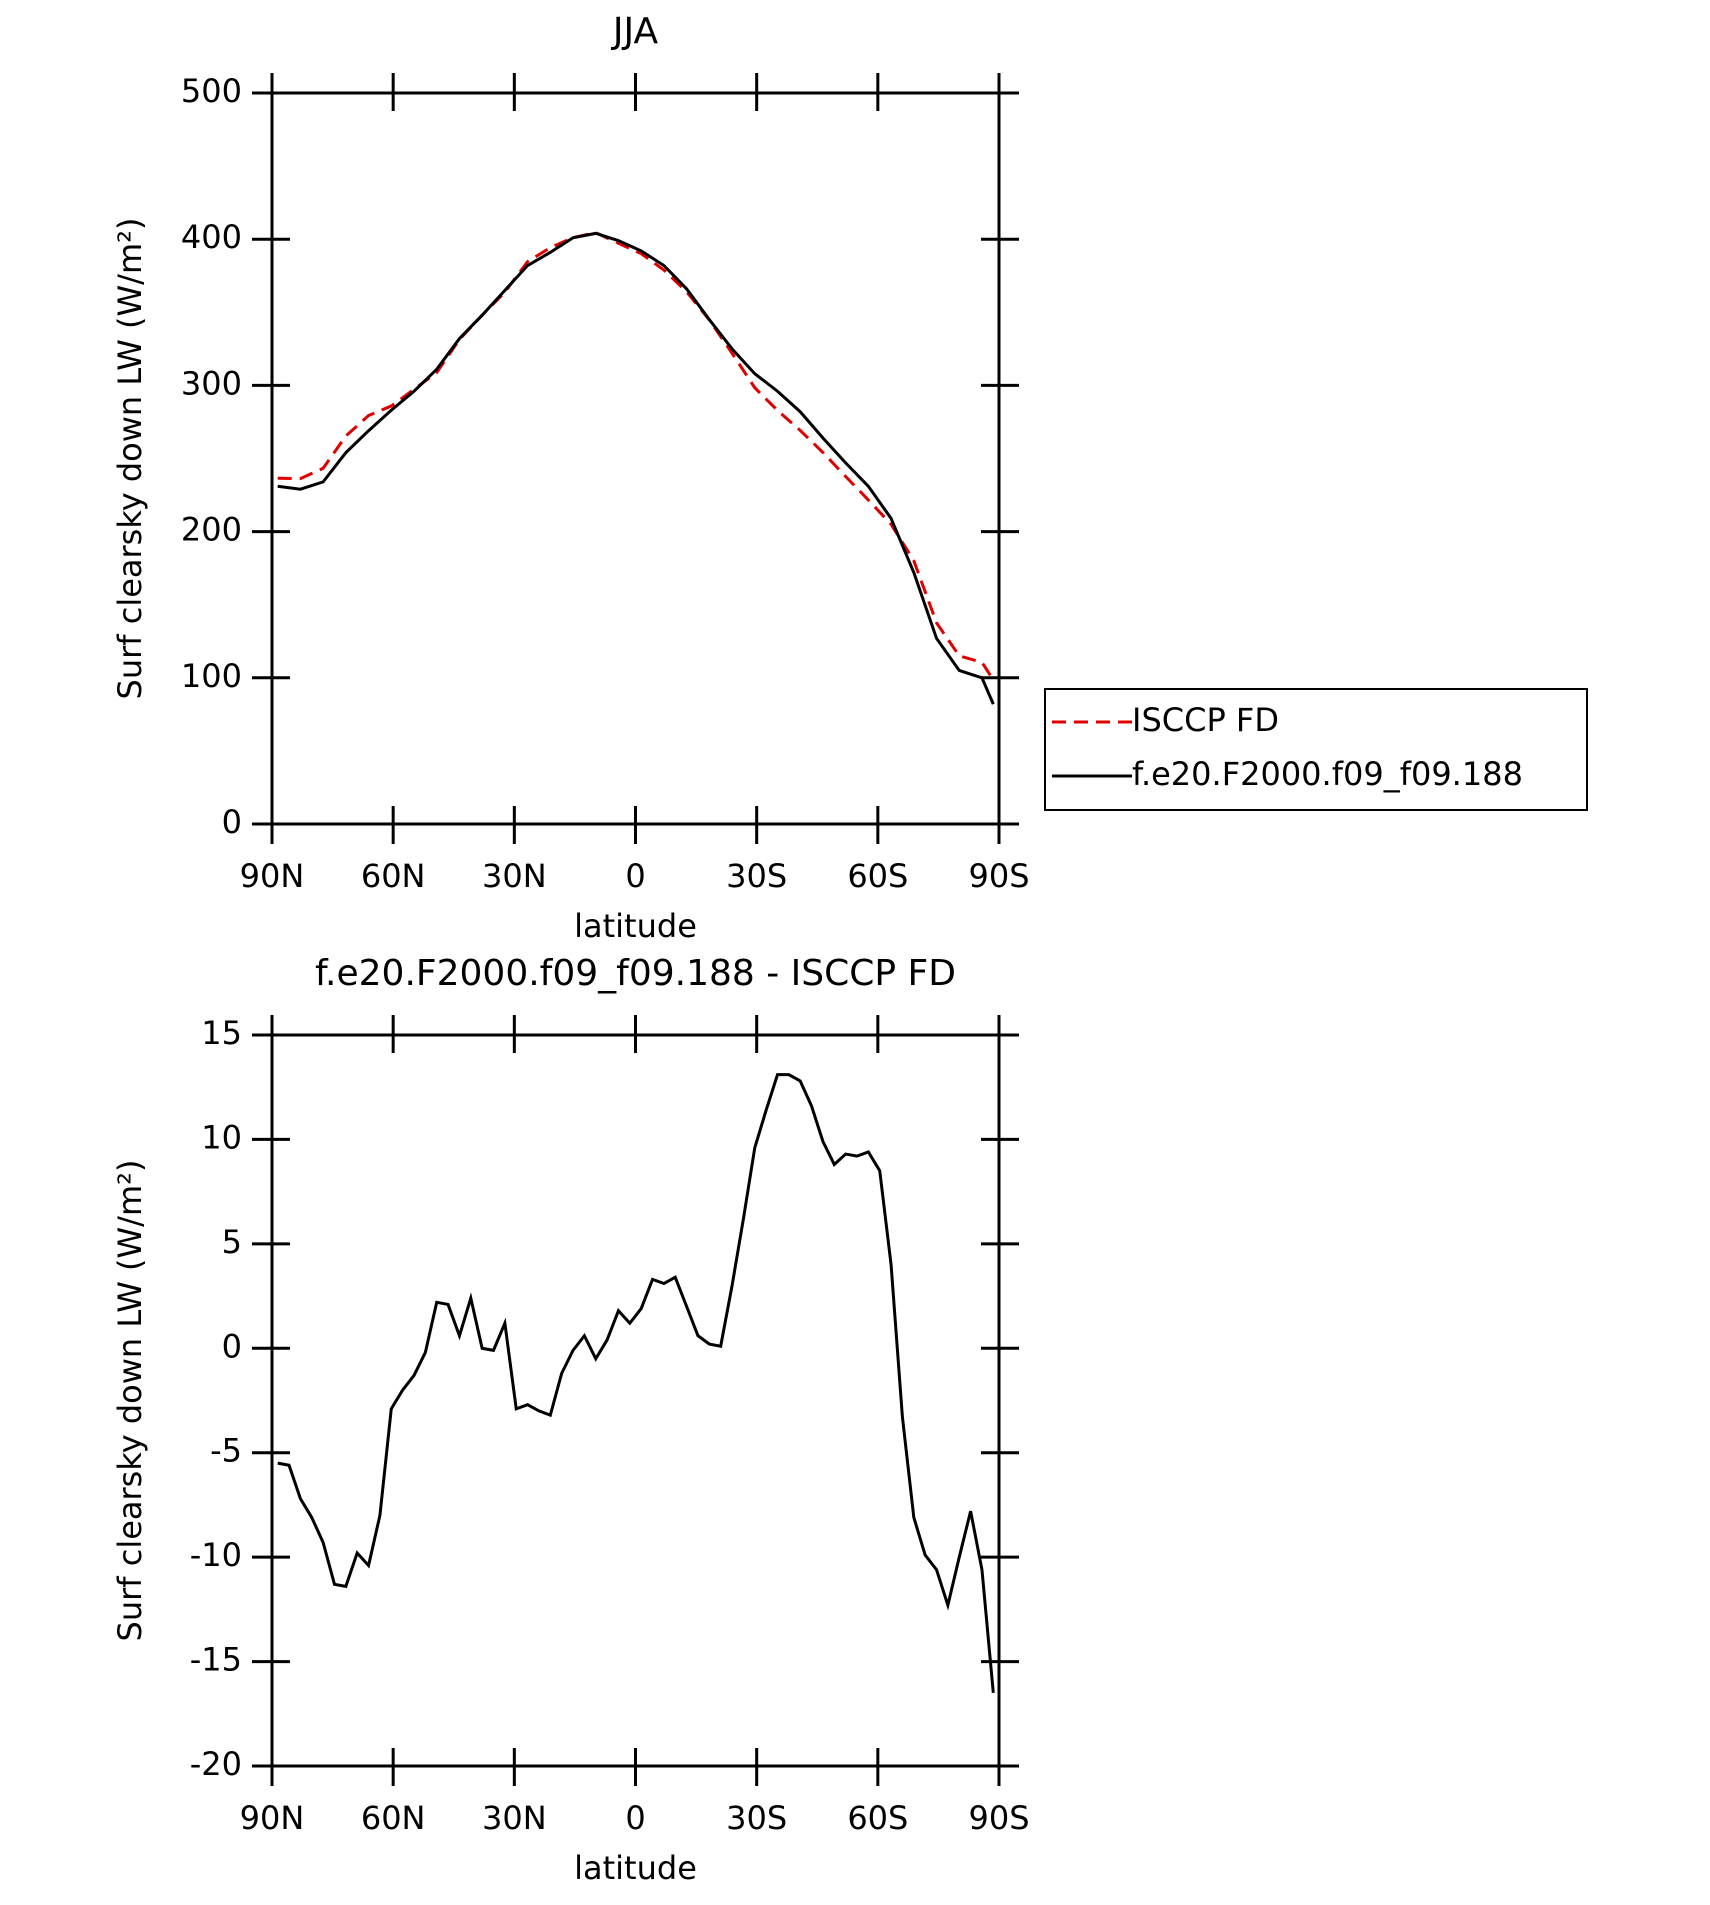 This screenshot has height=1905, width=1710. What do you see at coordinates (635, 973) in the screenshot?
I see `chart-title: f.e20.F2000.f09_f09.188 - ISCCP FD` at bounding box center [635, 973].